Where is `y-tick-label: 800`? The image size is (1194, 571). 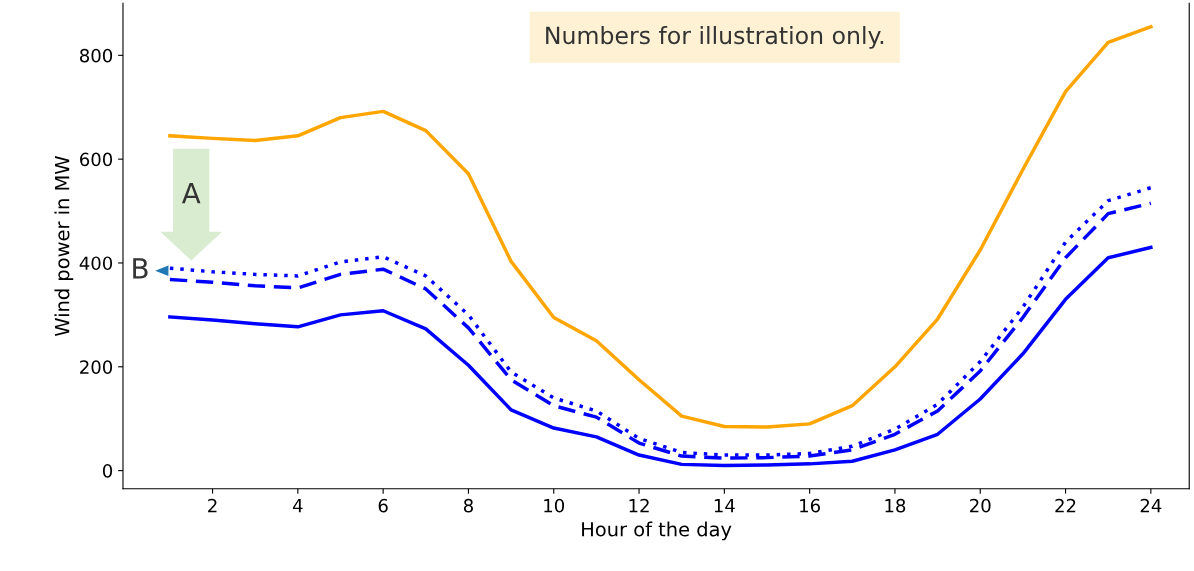
y-tick-label: 800 is located at coordinates (96, 55).